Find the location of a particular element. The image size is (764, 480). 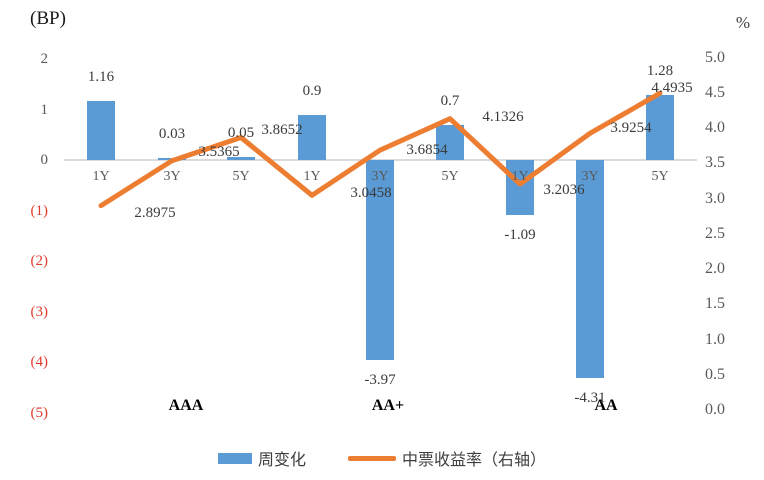

line-series-swatch-icon is located at coordinates (372, 458).